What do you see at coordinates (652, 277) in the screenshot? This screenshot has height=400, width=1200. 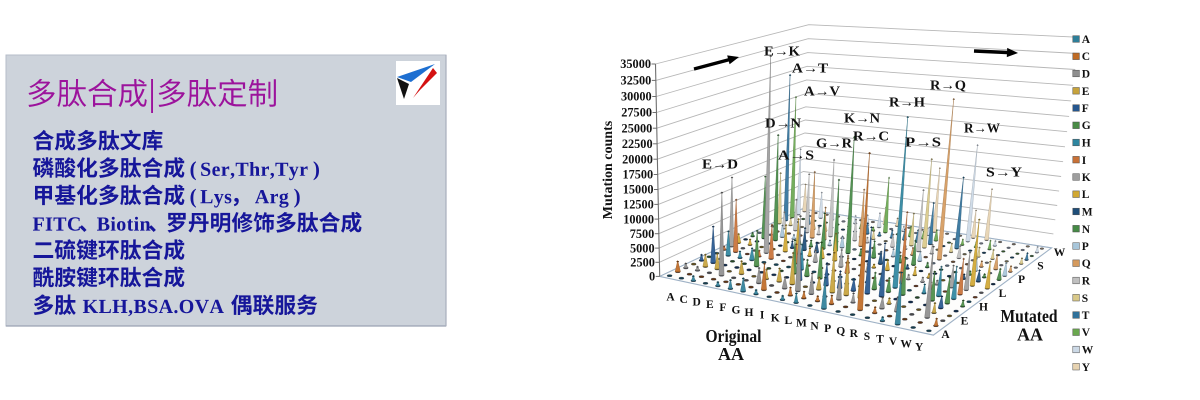 I see `svg-text: 0` at bounding box center [652, 277].